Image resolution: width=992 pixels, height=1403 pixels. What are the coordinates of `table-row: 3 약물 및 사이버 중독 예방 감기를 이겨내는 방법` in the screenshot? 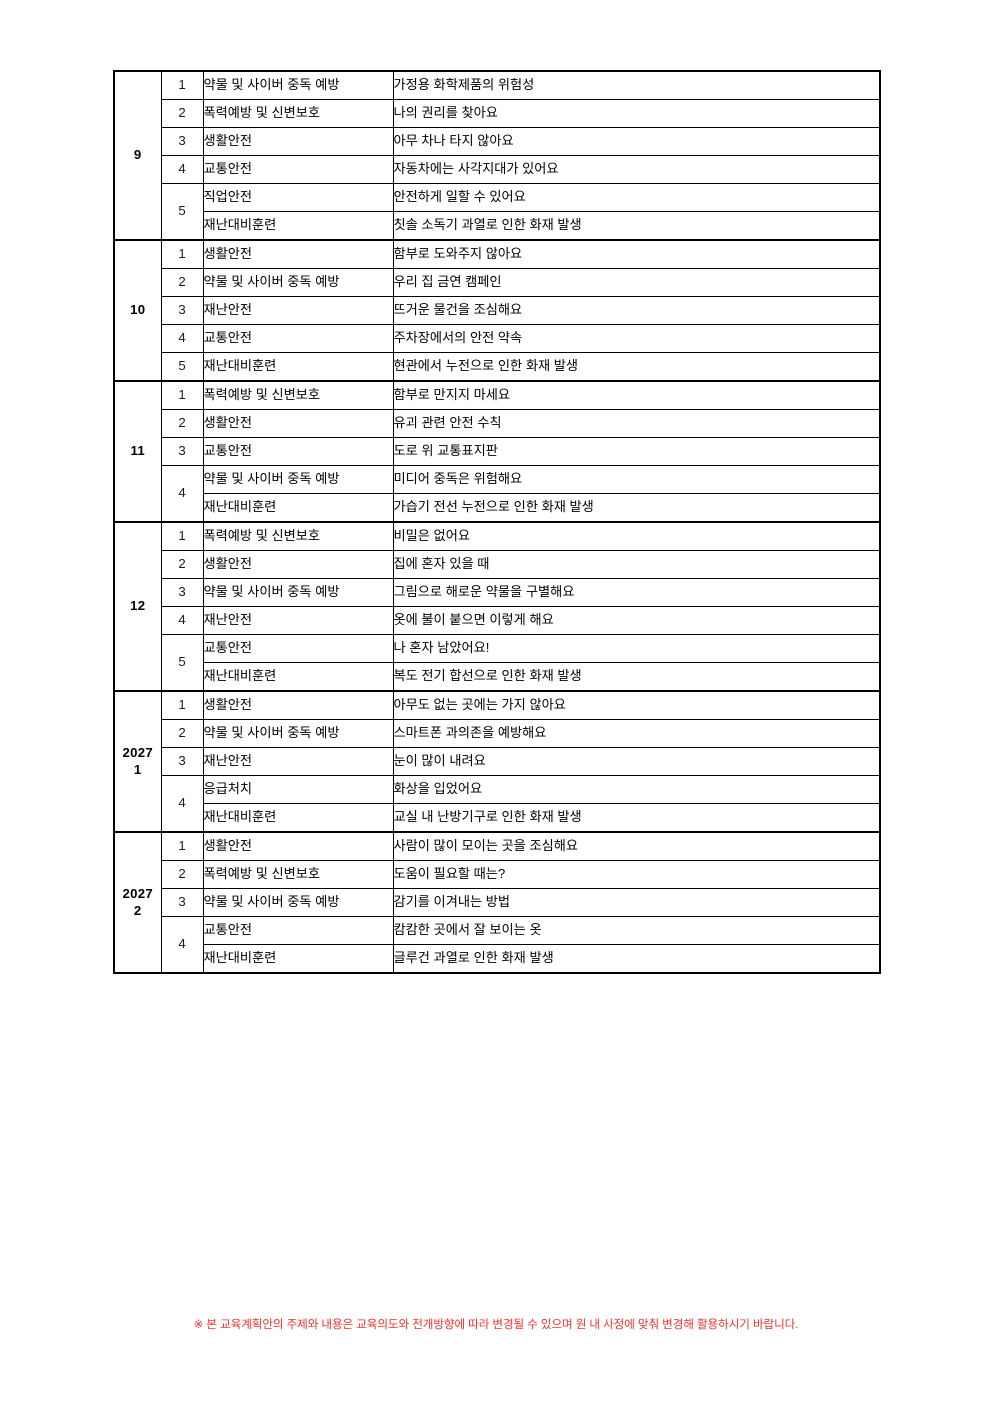 It's located at (497, 902).